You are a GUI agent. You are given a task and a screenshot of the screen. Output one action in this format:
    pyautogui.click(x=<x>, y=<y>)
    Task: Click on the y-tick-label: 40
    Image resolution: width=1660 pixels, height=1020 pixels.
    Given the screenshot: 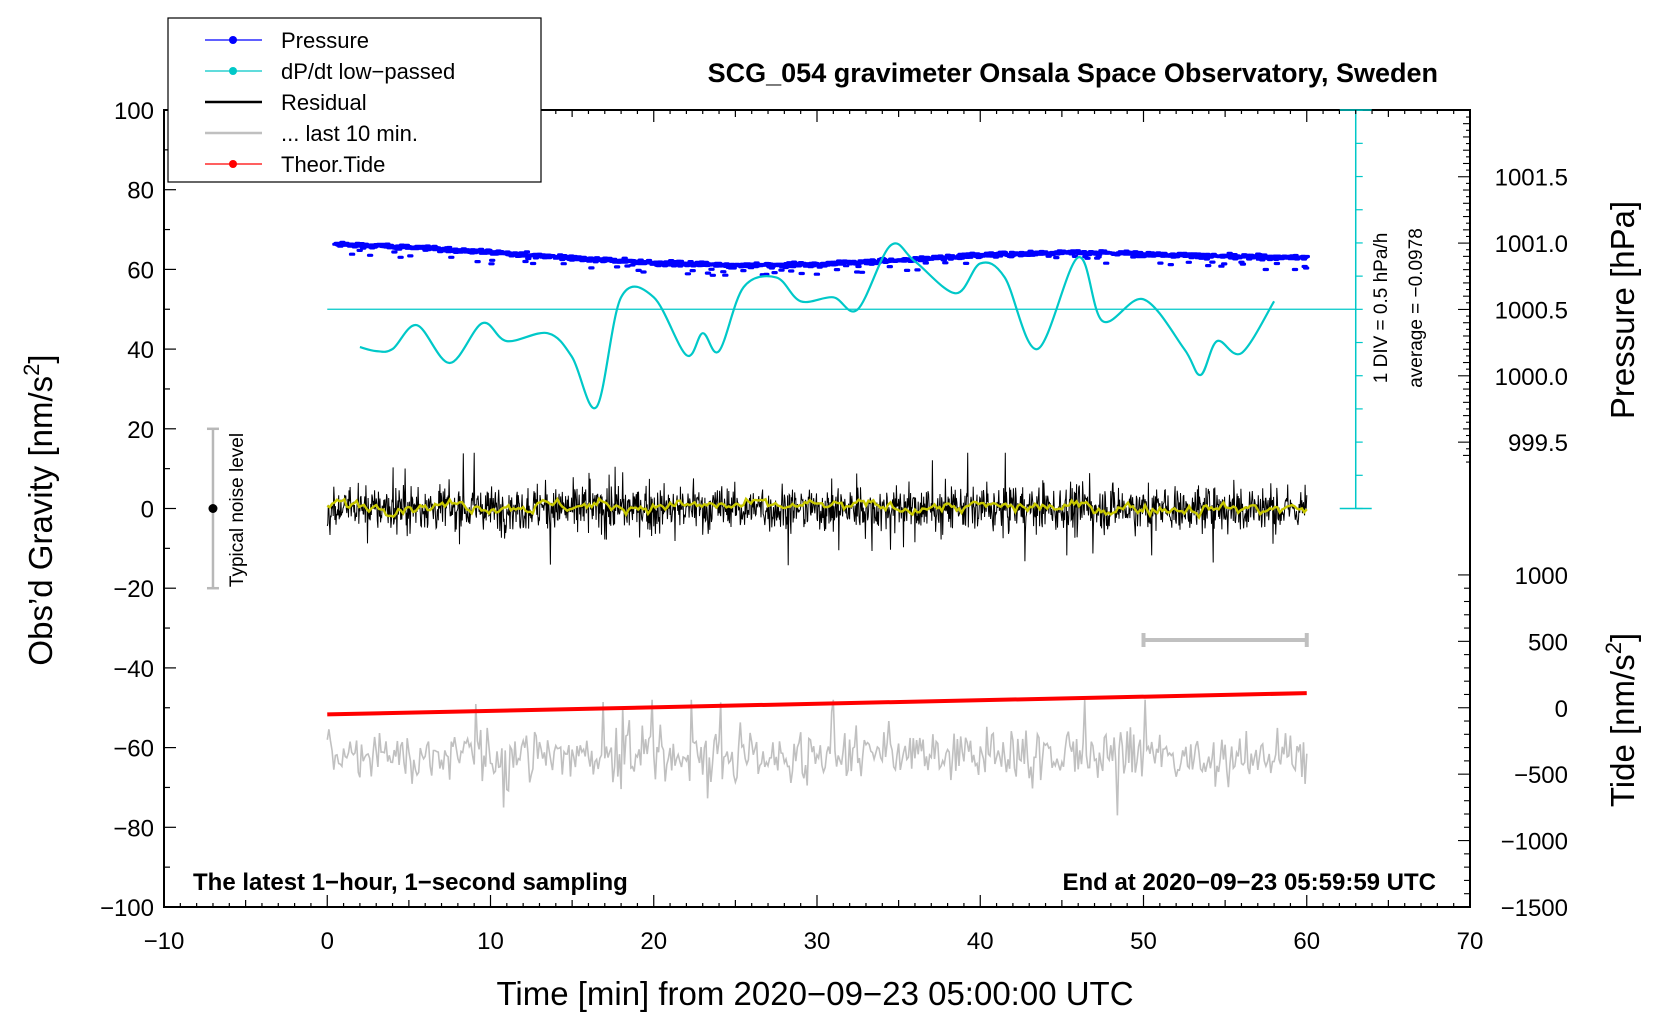 What is the action you would take?
    pyautogui.click(x=140, y=350)
    